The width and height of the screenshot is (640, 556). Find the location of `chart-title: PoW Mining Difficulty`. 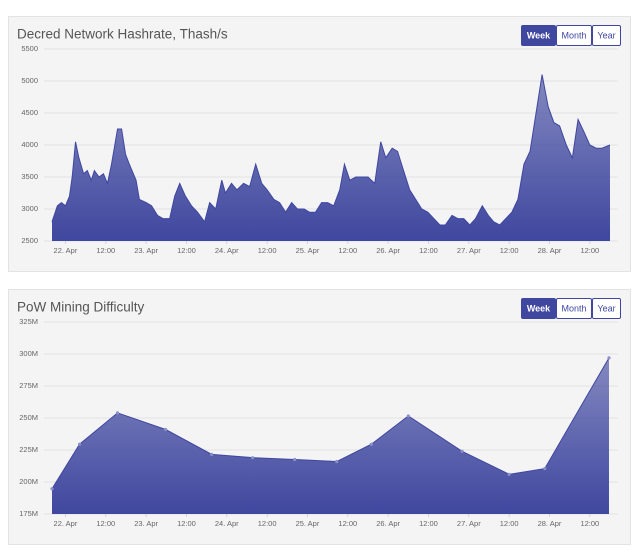

chart-title: PoW Mining Difficulty is located at coordinates (81, 307).